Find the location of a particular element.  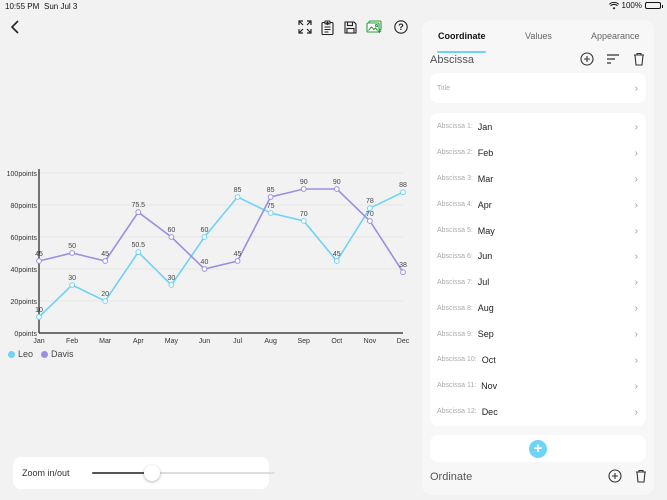

legend-swatch-leo is located at coordinates (11, 354).